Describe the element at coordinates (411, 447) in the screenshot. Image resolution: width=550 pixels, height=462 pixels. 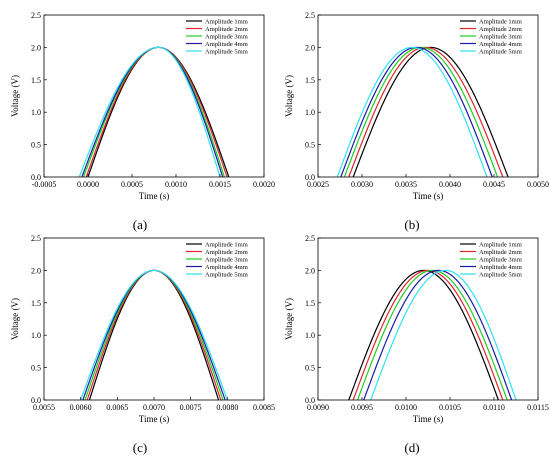
I see `panel-label: (d)` at that location.